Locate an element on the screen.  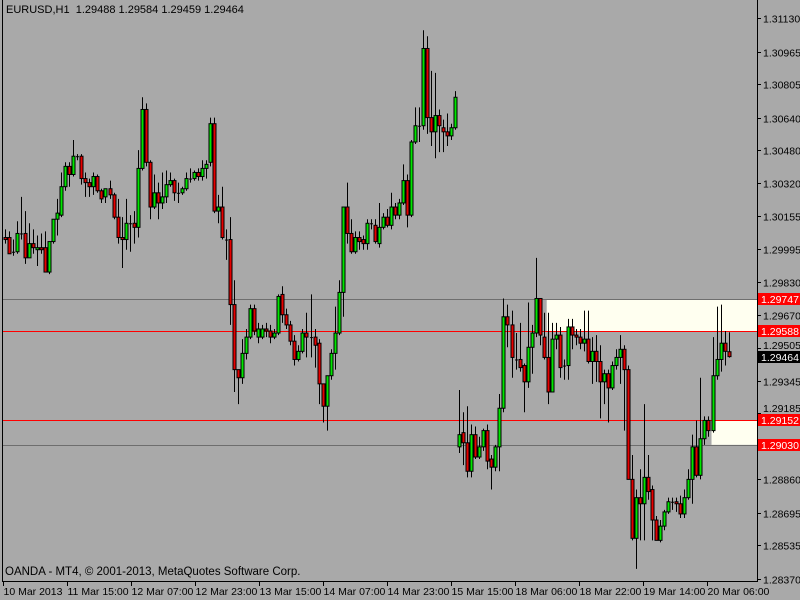
zone-rectangle is located at coordinates (651, 315).